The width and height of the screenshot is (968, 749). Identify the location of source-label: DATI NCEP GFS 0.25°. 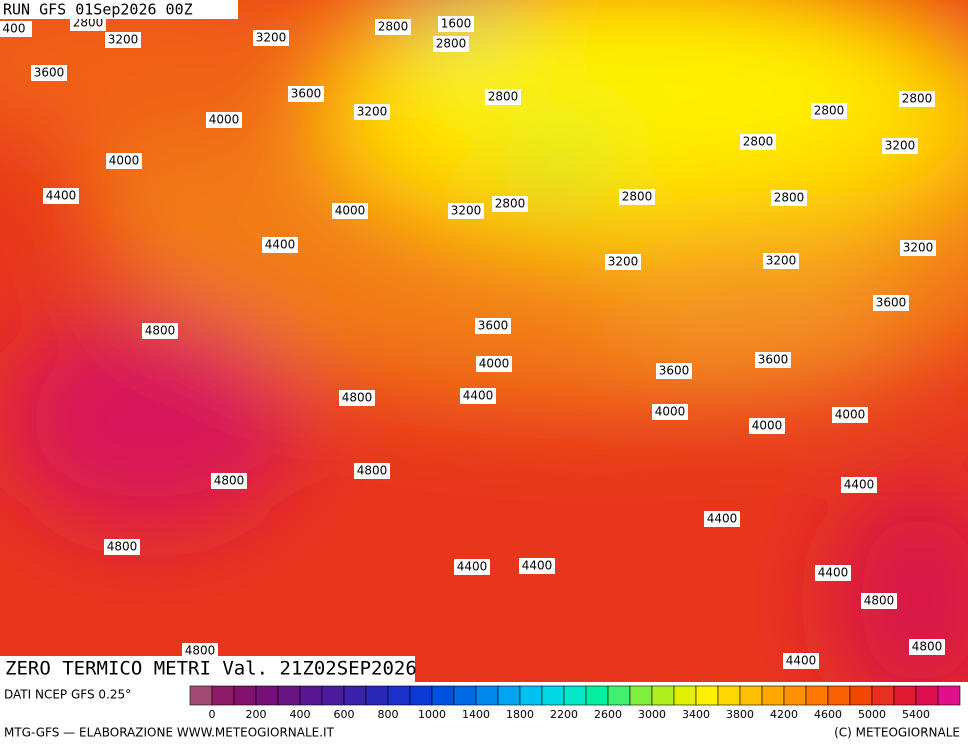
(67, 695).